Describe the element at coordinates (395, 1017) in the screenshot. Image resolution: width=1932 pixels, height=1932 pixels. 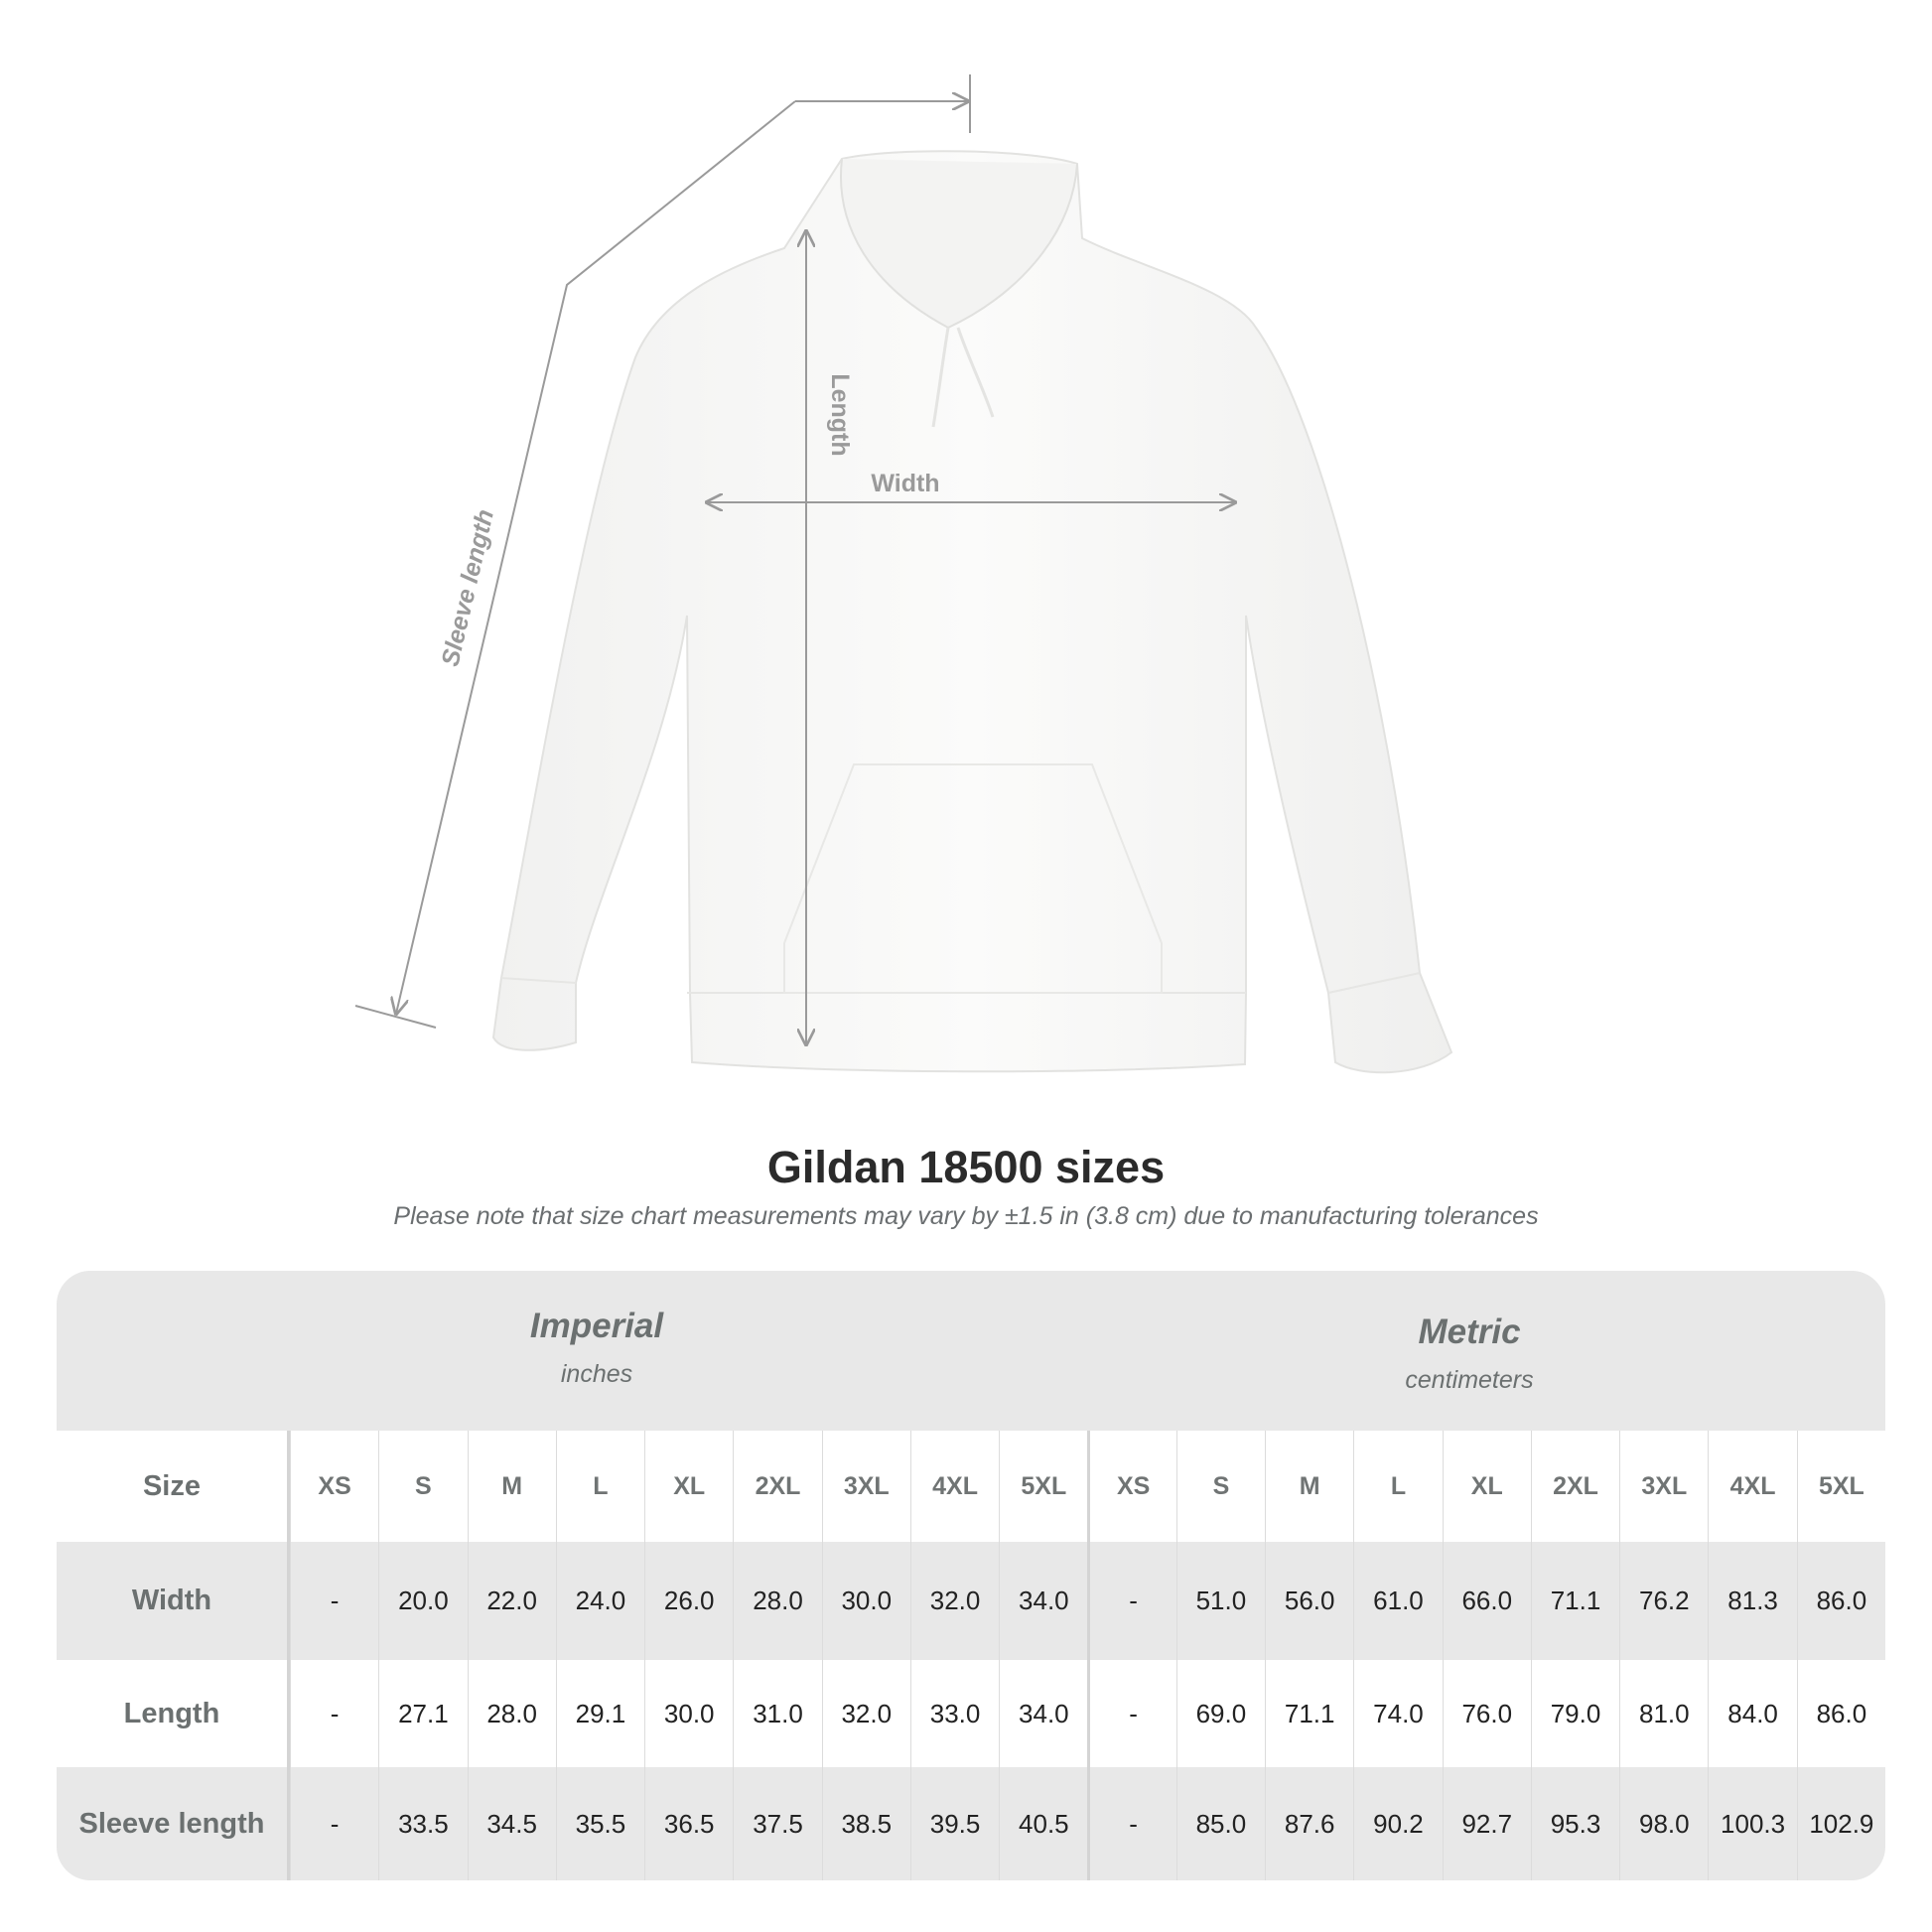
I see `sleeve-start-tick` at that location.